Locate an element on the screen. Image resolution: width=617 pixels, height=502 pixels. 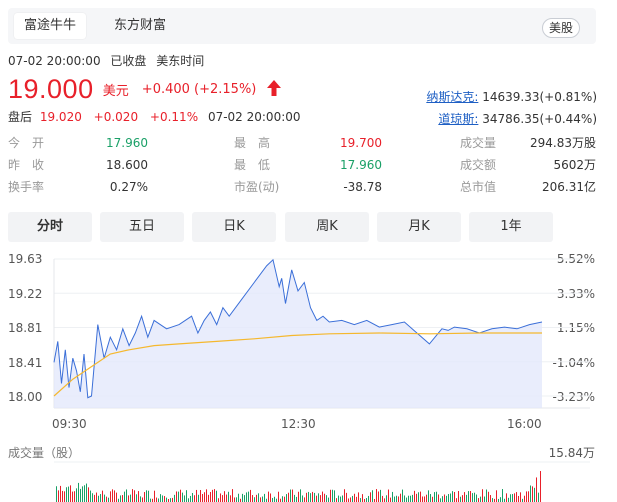
stat-value: 19.700 is located at coordinates (361, 143).